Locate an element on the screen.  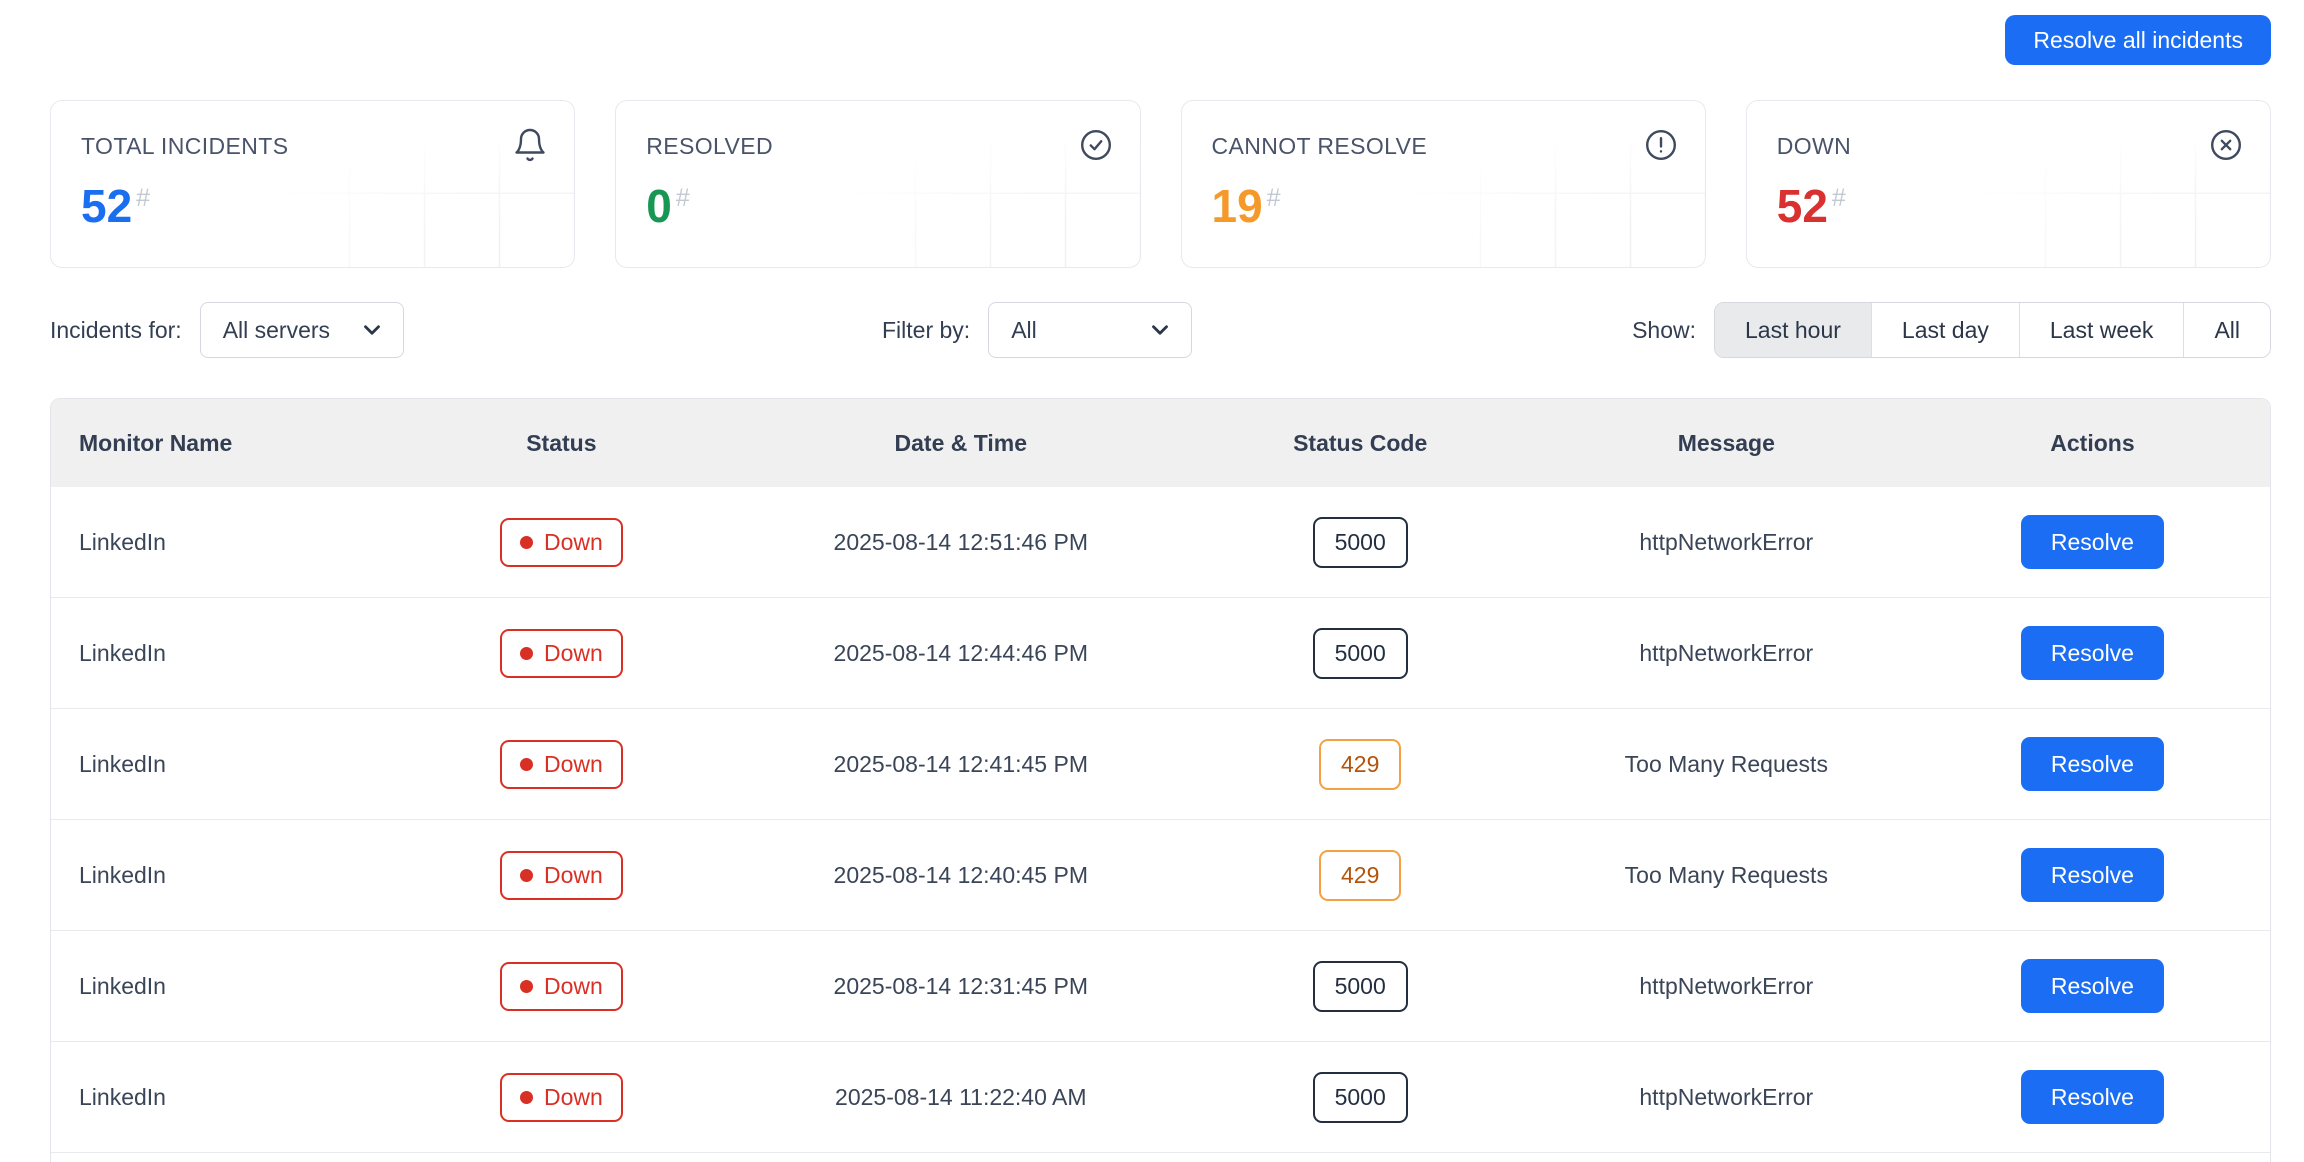
datetime-cell: 2025-08-14 11:22:40 AM is located at coordinates (961, 1096).